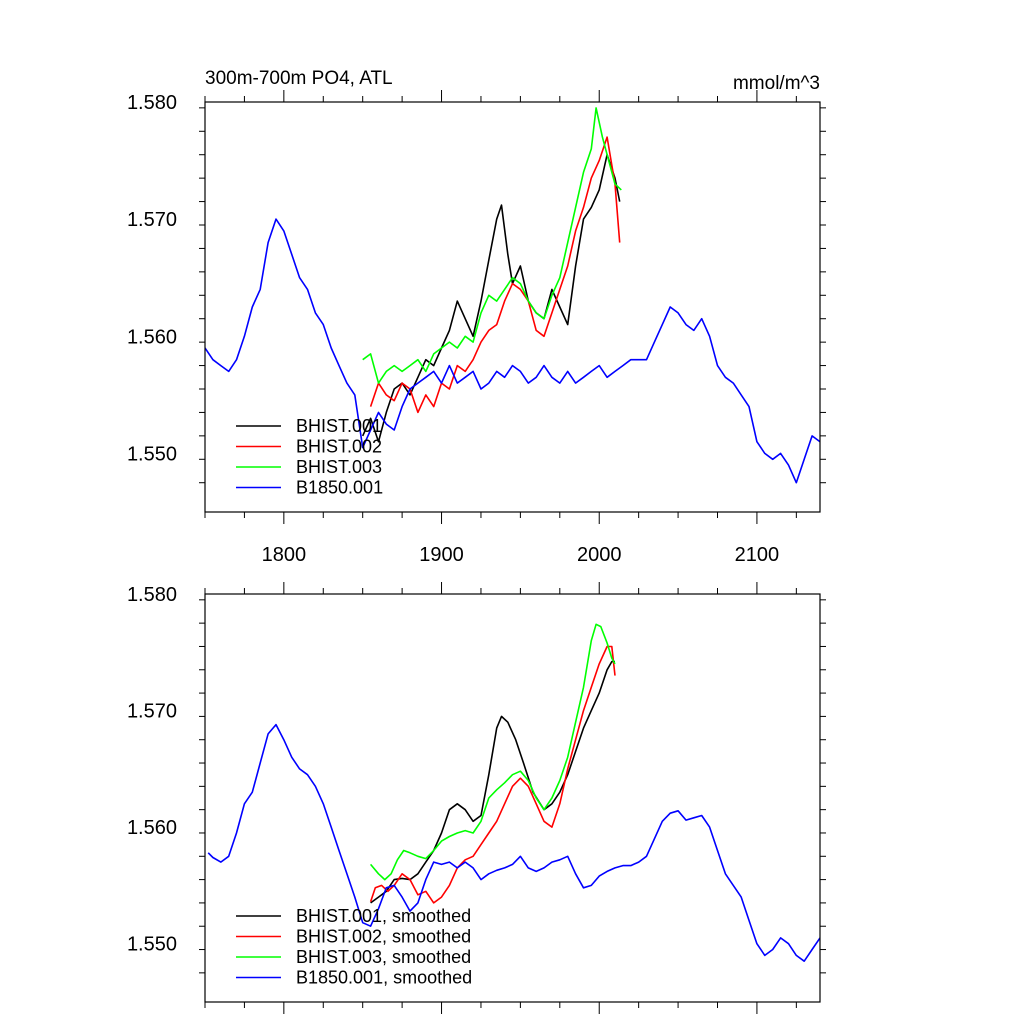 The height and width of the screenshot is (1024, 1024). Describe the element at coordinates (383, 937) in the screenshot. I see `legend-label: BHIST.002, smoothed` at that location.